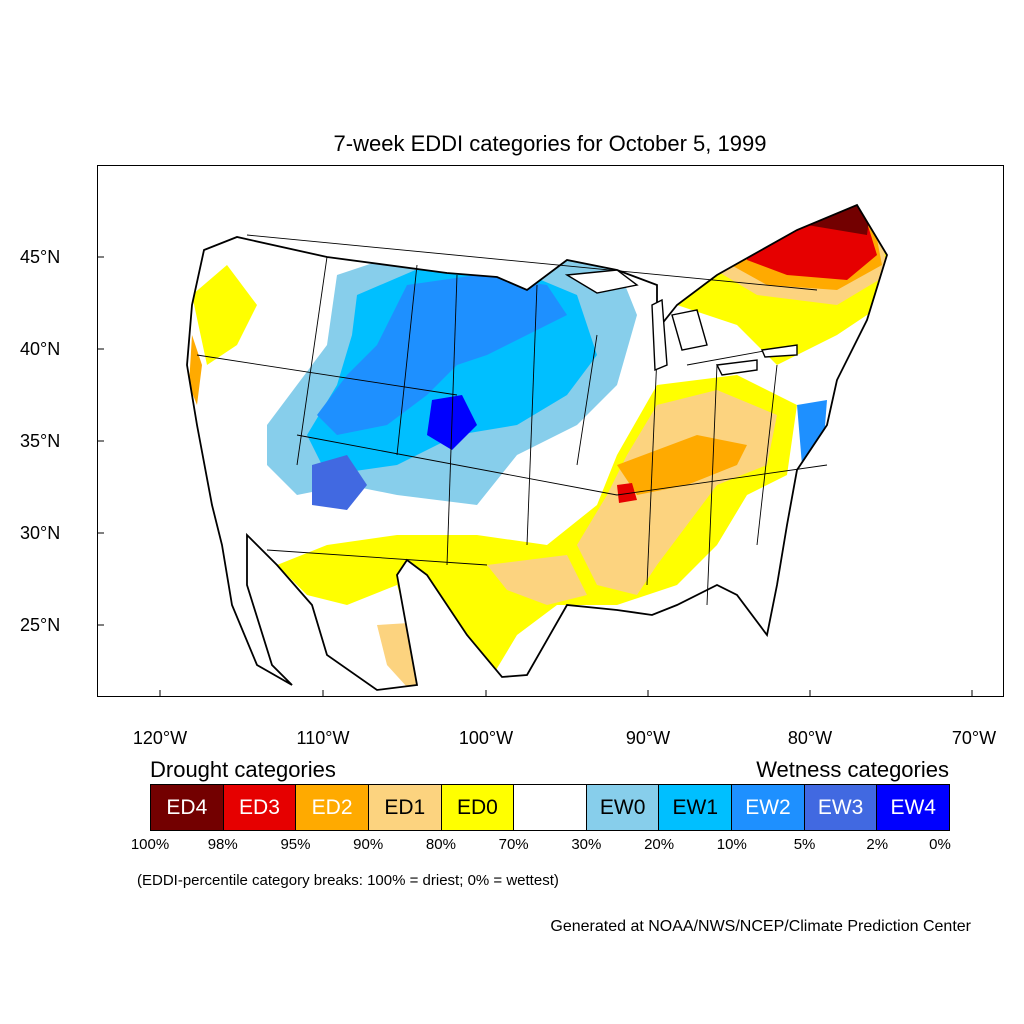 This screenshot has width=1024, height=1024. What do you see at coordinates (852, 769) in the screenshot?
I see `wetness-categories-heading: Wetness categories` at bounding box center [852, 769].